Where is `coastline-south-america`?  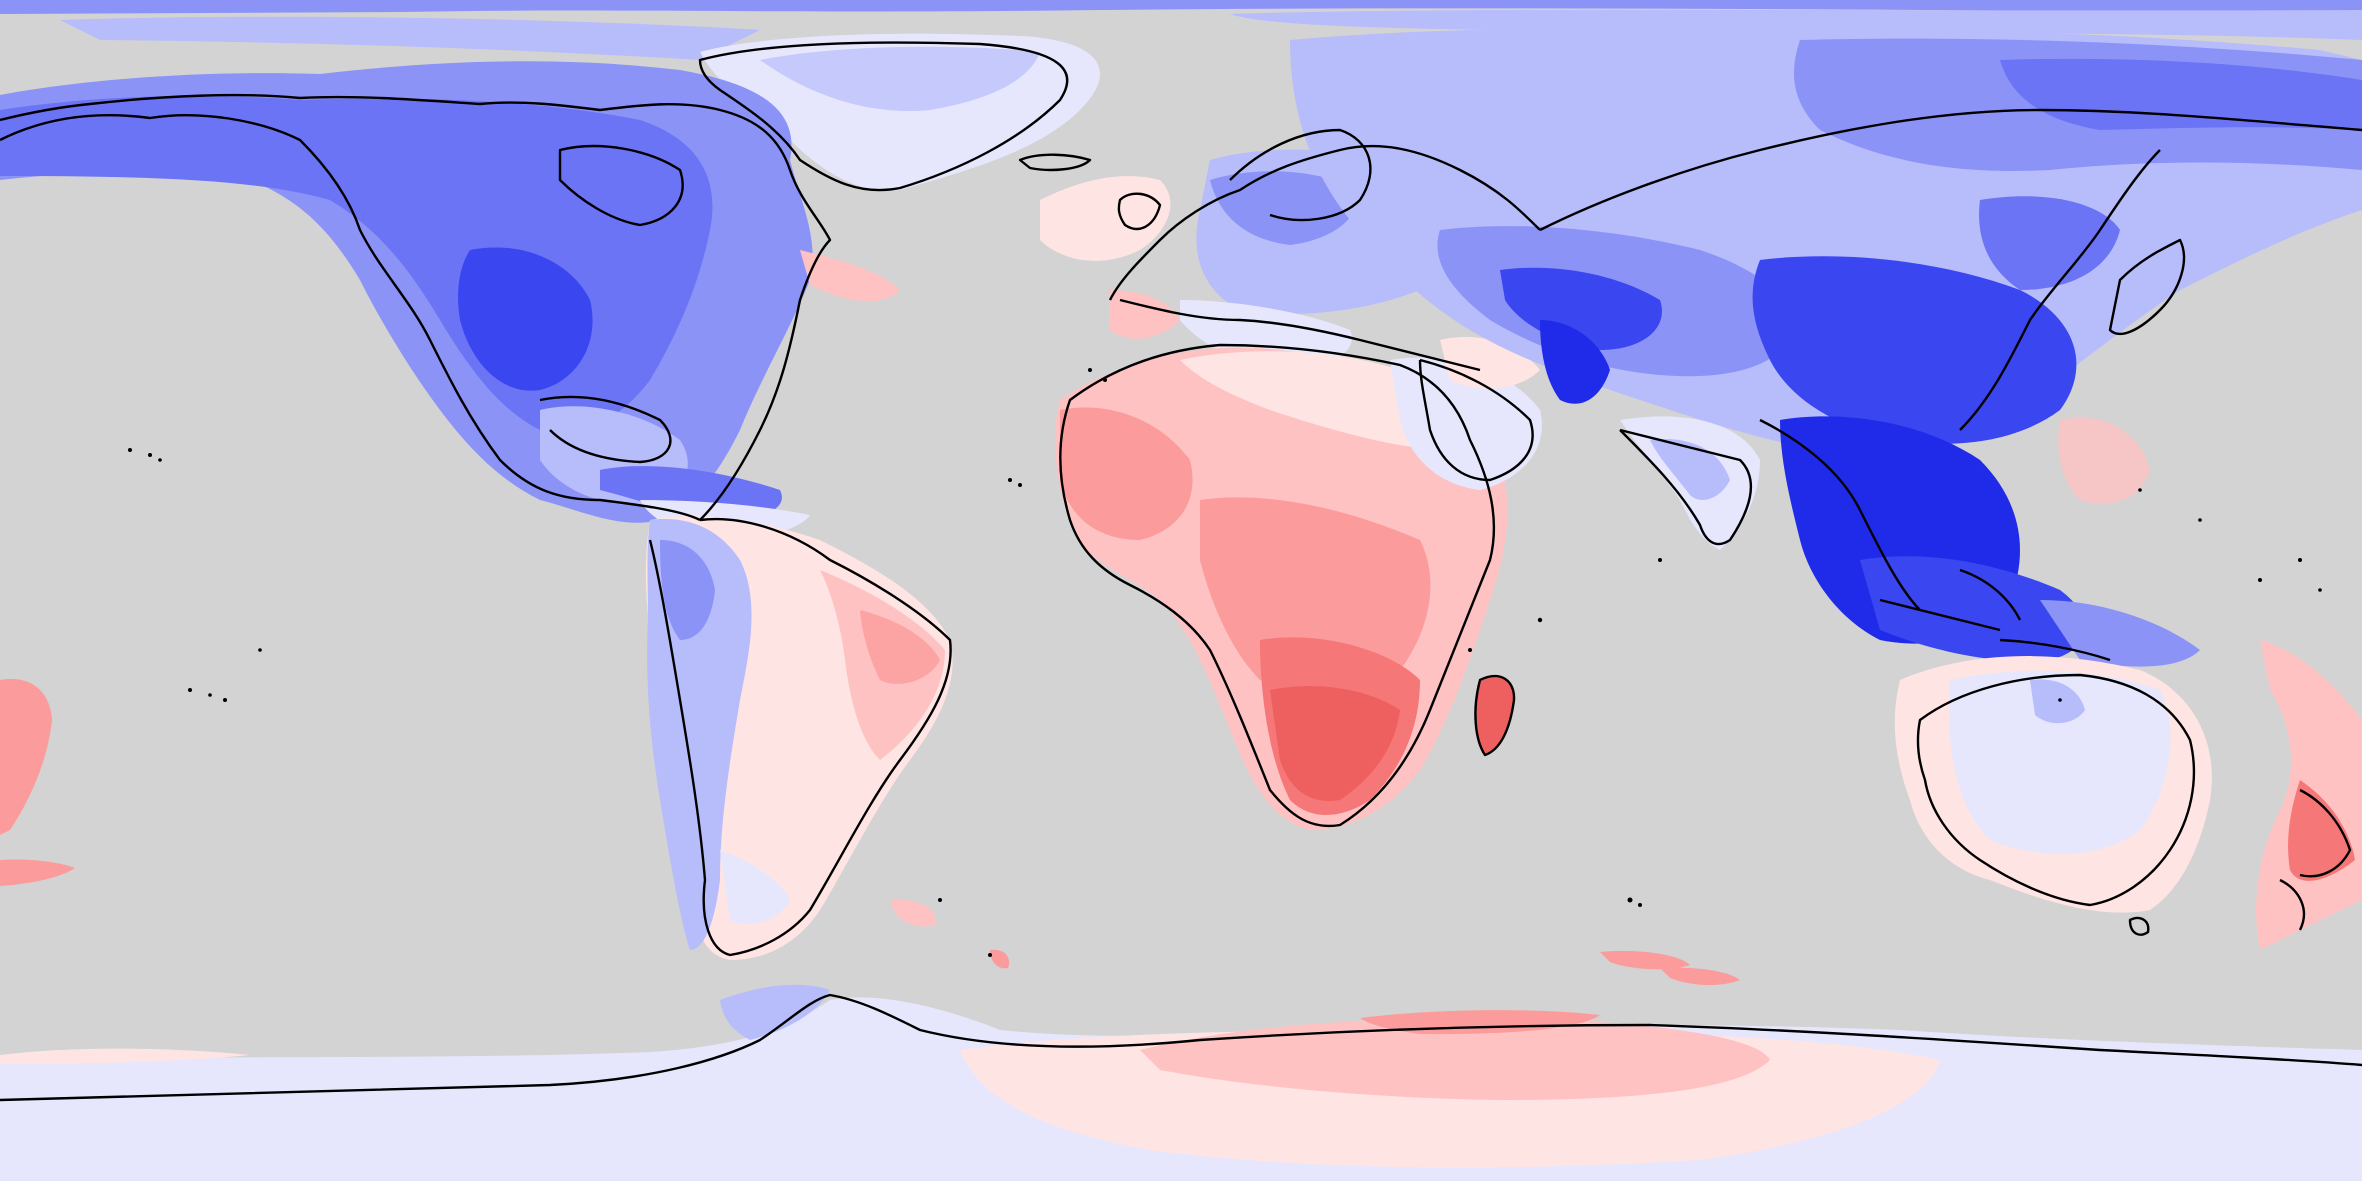
coastline-south-america is located at coordinates (800, 737).